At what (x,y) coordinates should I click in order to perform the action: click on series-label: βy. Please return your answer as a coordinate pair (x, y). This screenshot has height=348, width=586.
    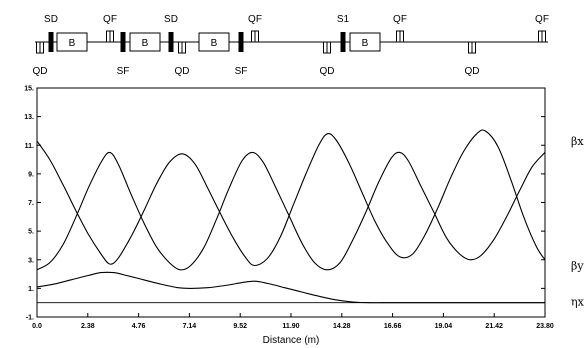
    Looking at the image, I should click on (577, 265).